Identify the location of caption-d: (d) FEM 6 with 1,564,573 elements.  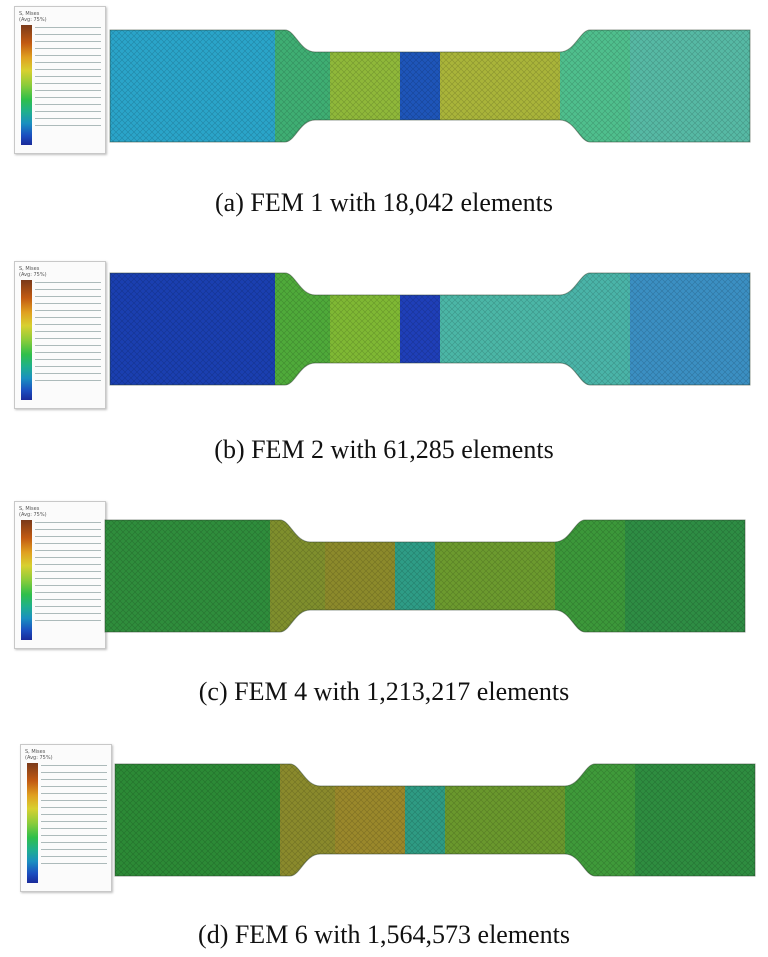
(384, 934).